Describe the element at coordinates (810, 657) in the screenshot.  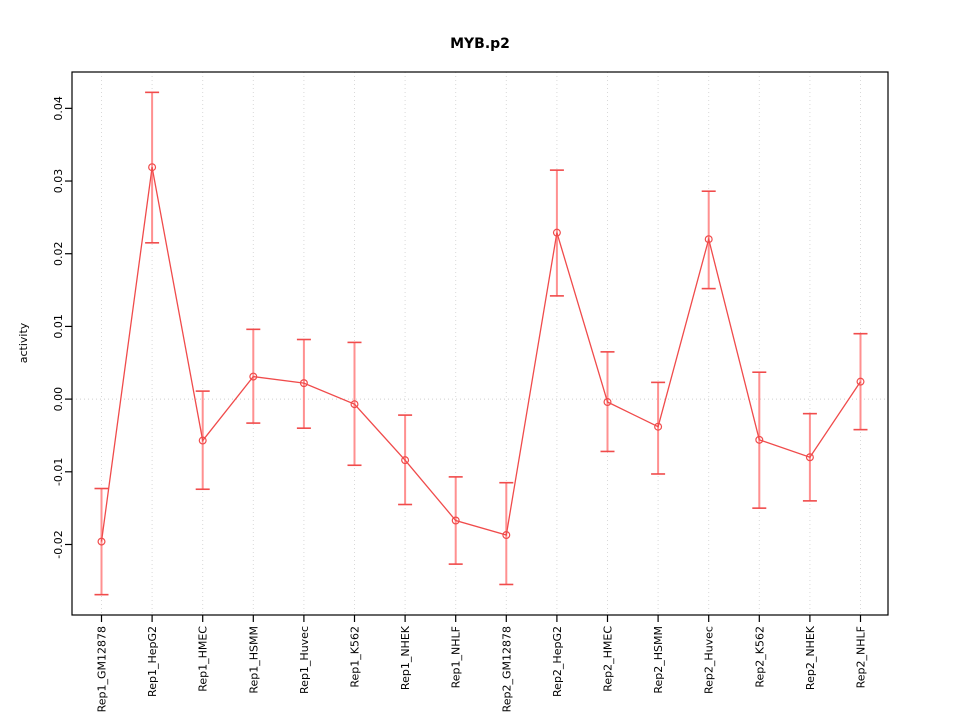
I see `x-tick-label: Rep2_NHEK` at that location.